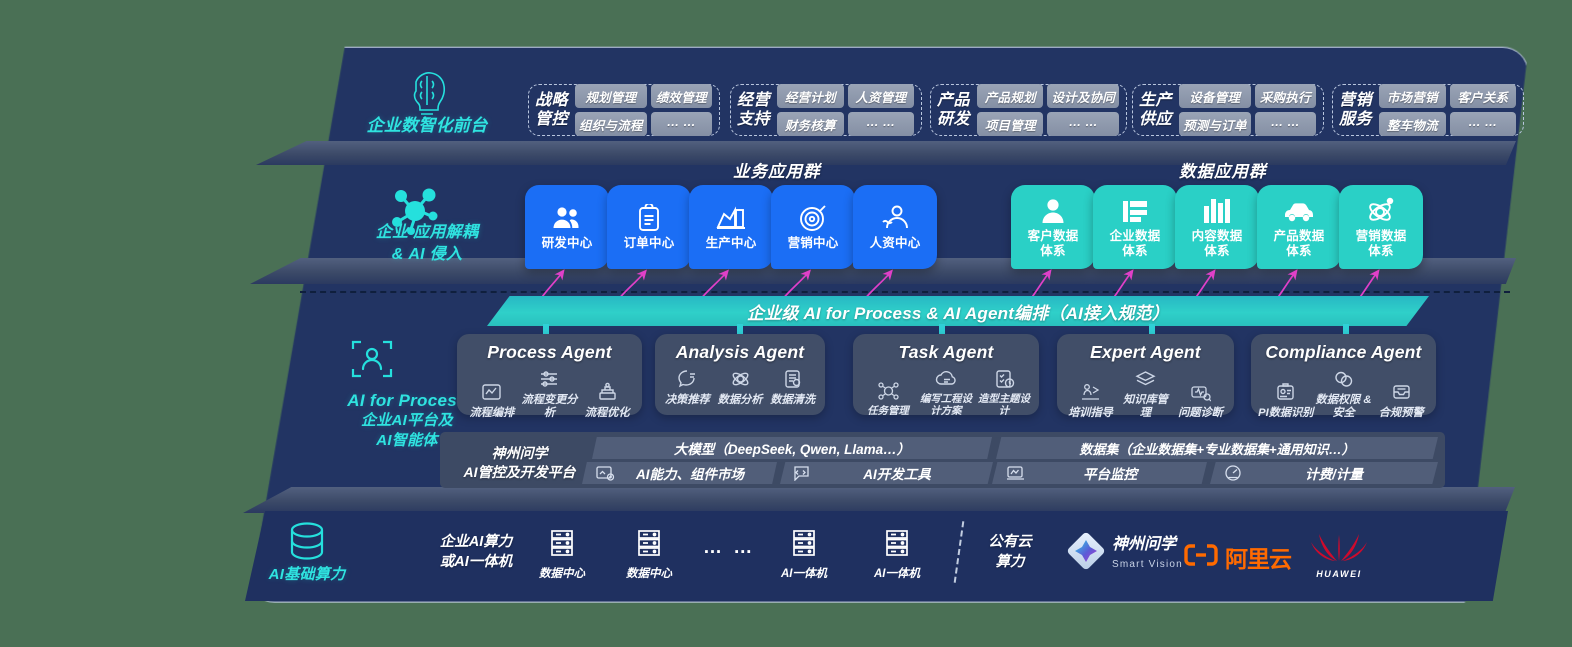 The width and height of the screenshot is (1572, 647). Describe the element at coordinates (1090, 400) in the screenshot. I see `agent-item: 培训指导` at that location.